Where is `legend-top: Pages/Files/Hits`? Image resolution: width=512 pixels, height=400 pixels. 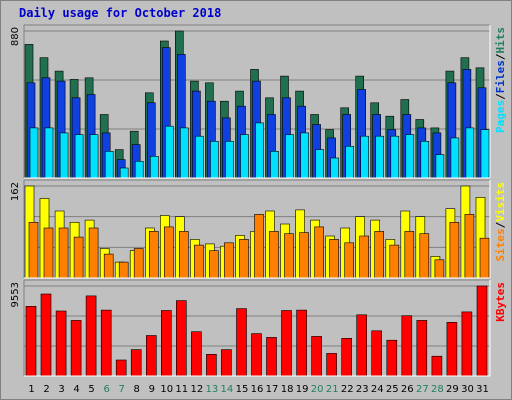 legend-top: Pages/Files/Hits is located at coordinates (500, 80).